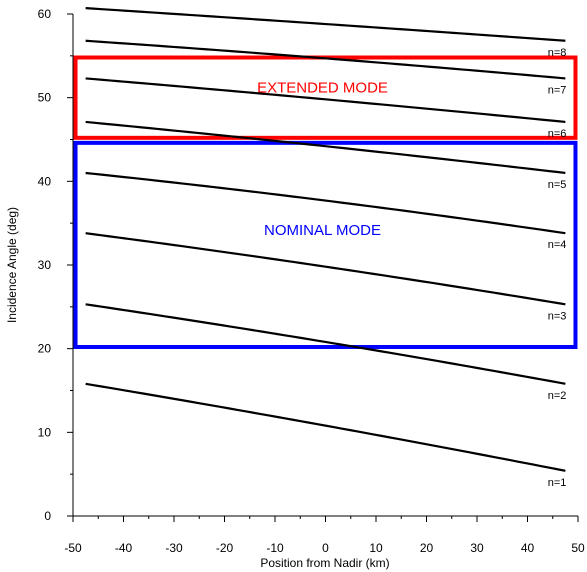  What do you see at coordinates (324, 535) in the screenshot?
I see `x-ticks: -50 -40 -30 -20 -10 0 10 20 30 40 50` at bounding box center [324, 535].